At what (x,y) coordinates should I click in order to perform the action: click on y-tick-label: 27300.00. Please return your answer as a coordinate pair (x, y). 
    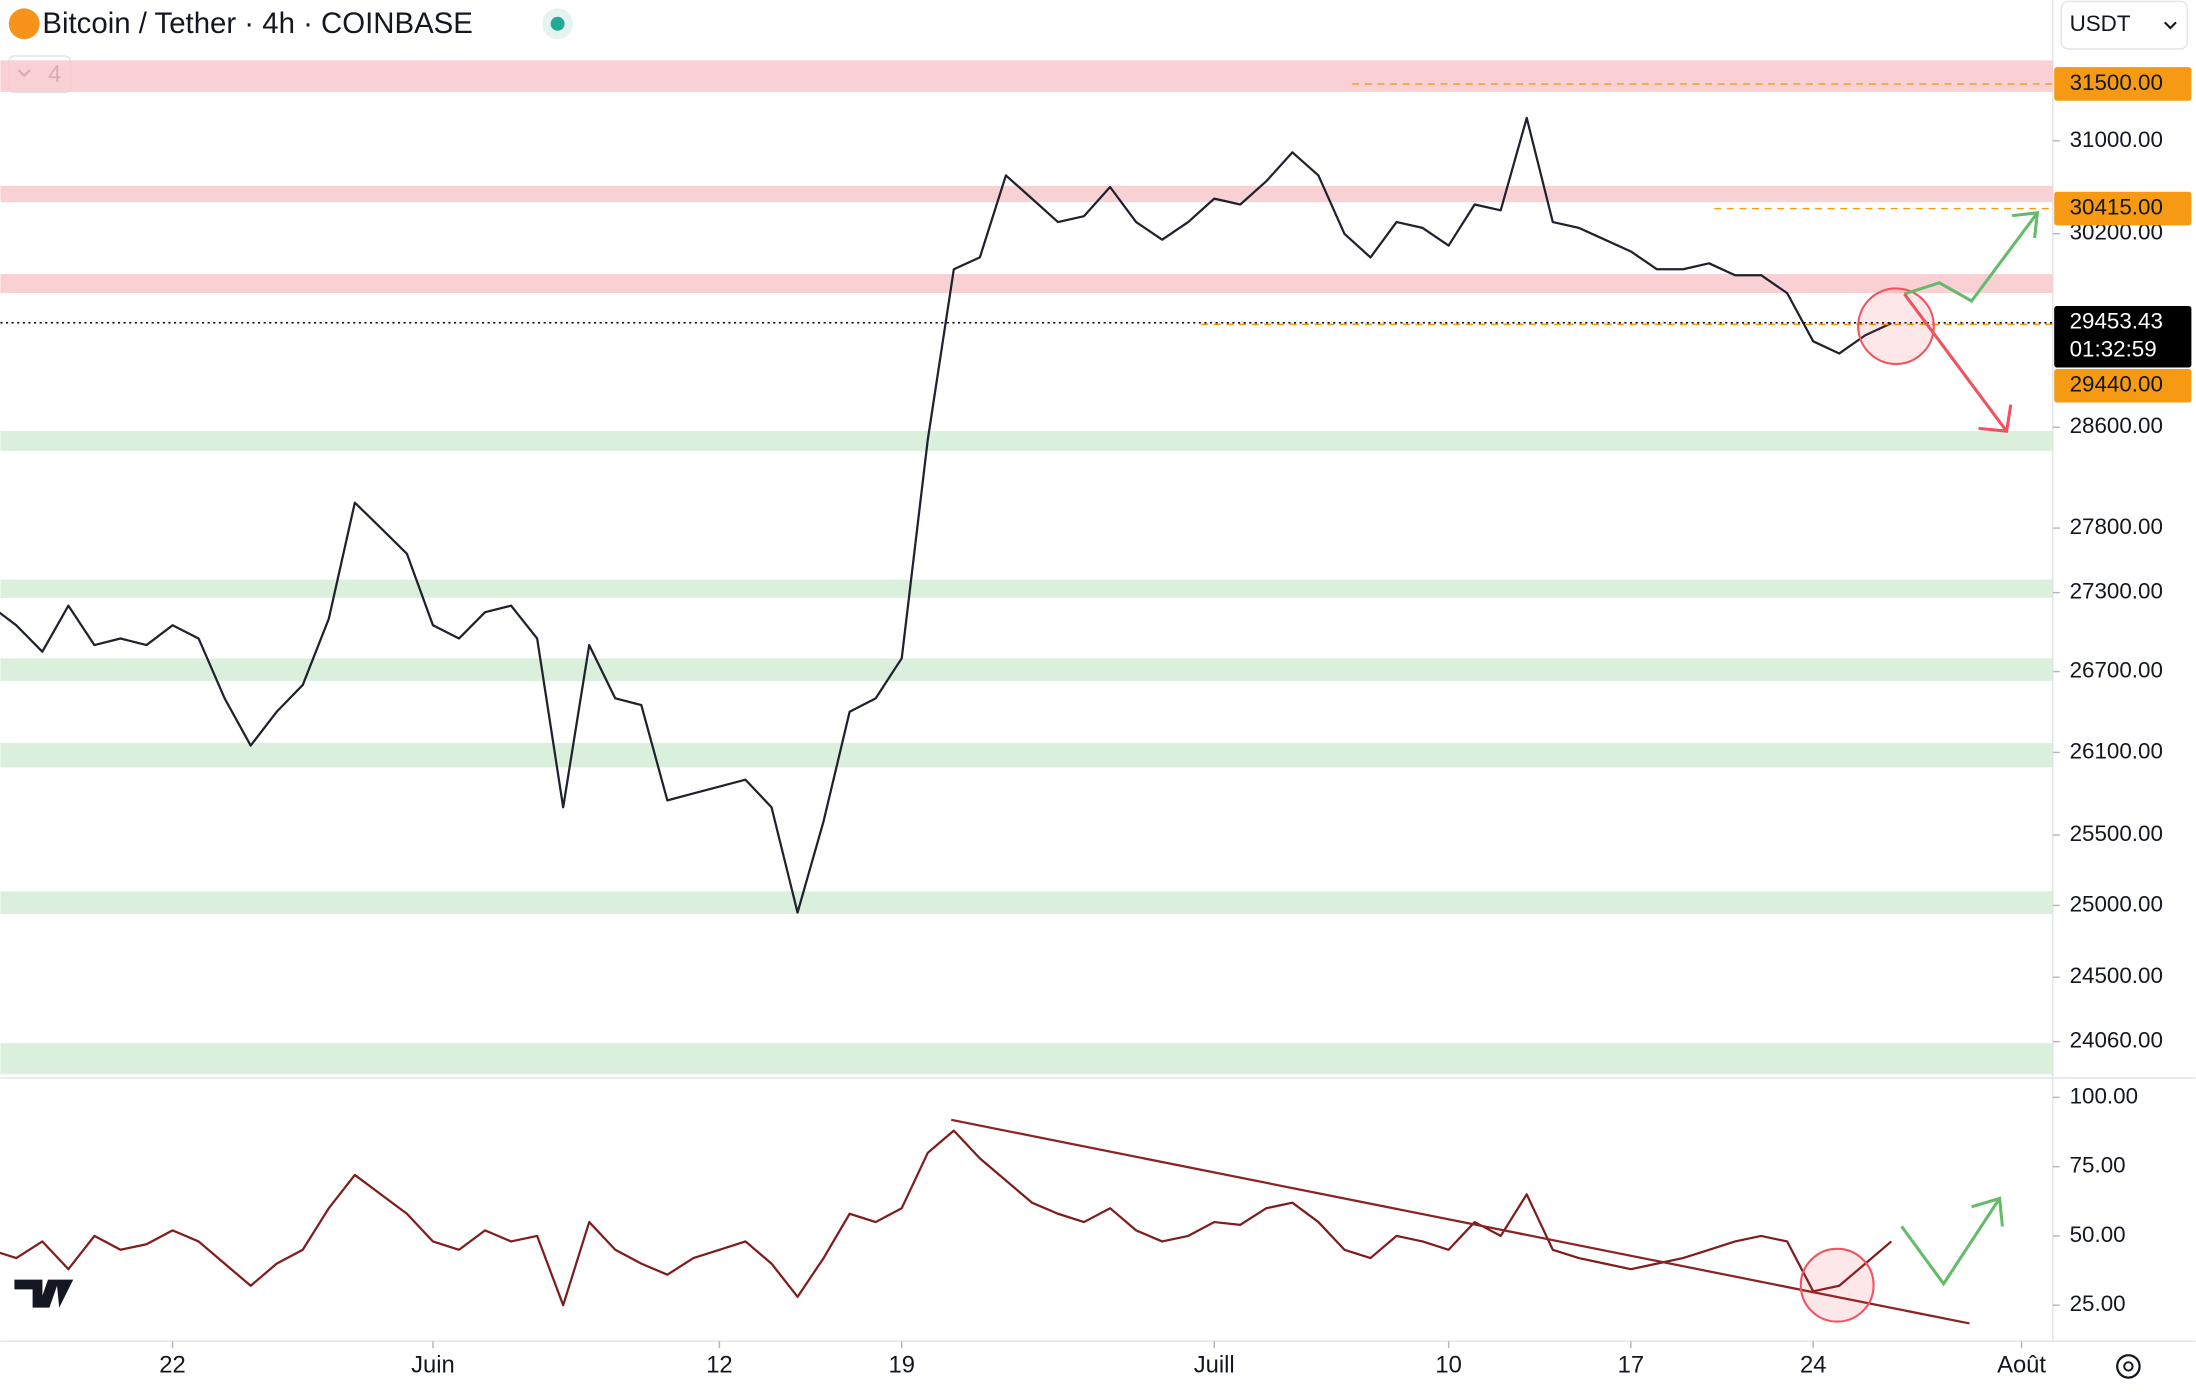
    Looking at the image, I should click on (2116, 591).